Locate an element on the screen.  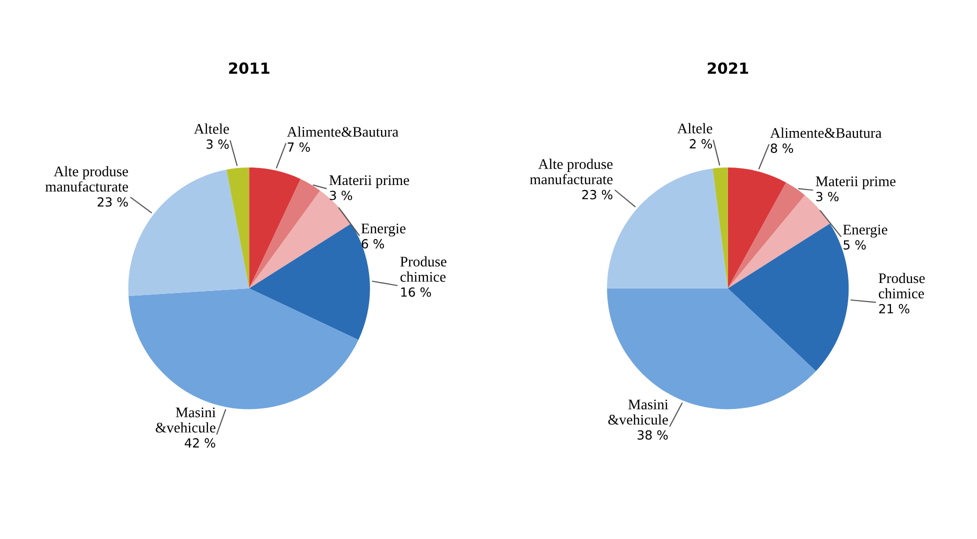
data-label: 21 % is located at coordinates (894, 309).